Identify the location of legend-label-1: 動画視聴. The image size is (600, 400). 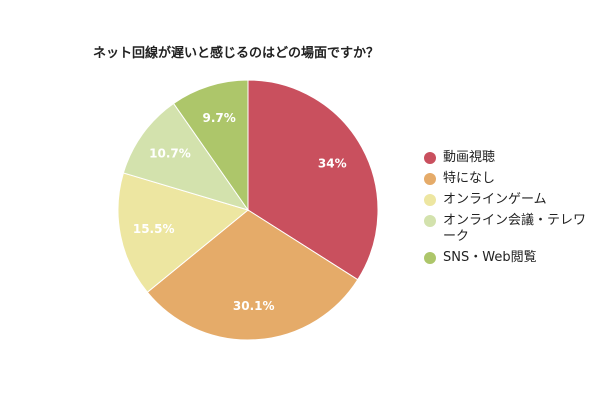
(469, 157).